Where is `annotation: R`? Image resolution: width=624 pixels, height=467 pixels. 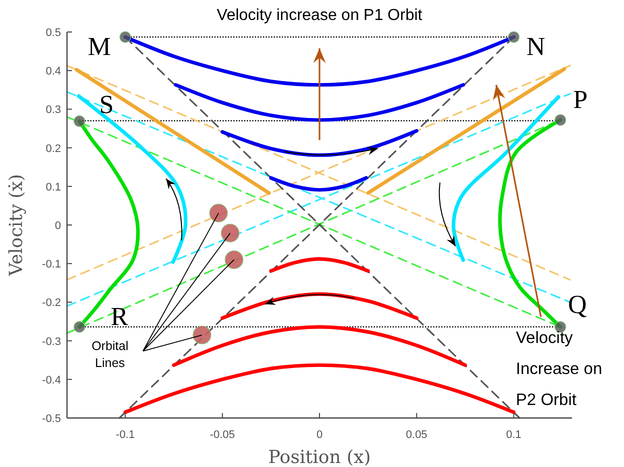 annotation: R is located at coordinates (119, 316).